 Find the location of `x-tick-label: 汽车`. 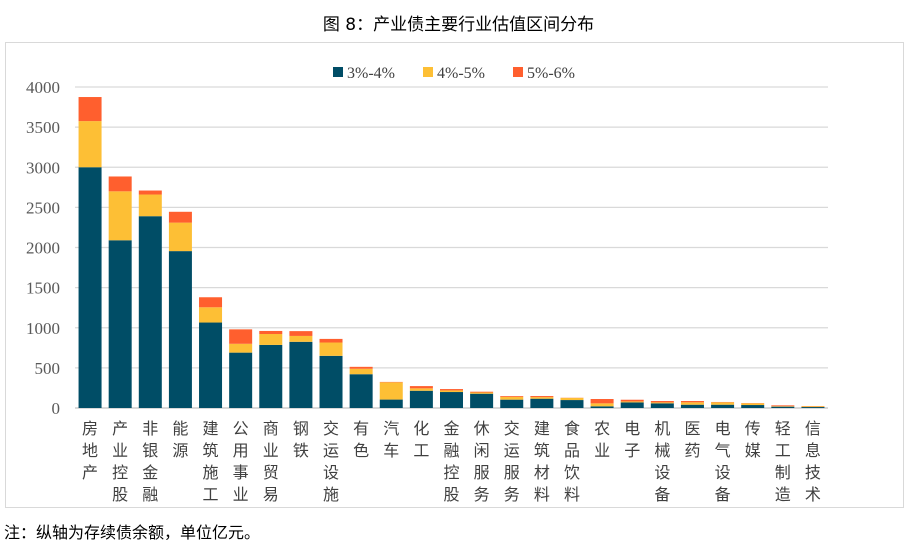

x-tick-label: 汽车 is located at coordinates (391, 440).